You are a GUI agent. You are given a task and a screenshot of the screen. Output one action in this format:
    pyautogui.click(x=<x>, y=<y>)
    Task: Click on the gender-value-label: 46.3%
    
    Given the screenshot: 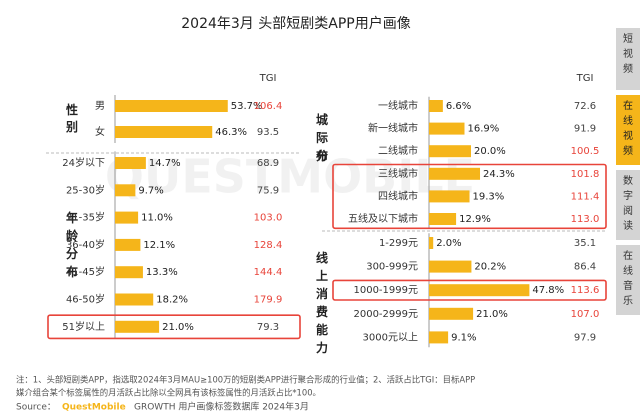 What is the action you would take?
    pyautogui.click(x=231, y=132)
    